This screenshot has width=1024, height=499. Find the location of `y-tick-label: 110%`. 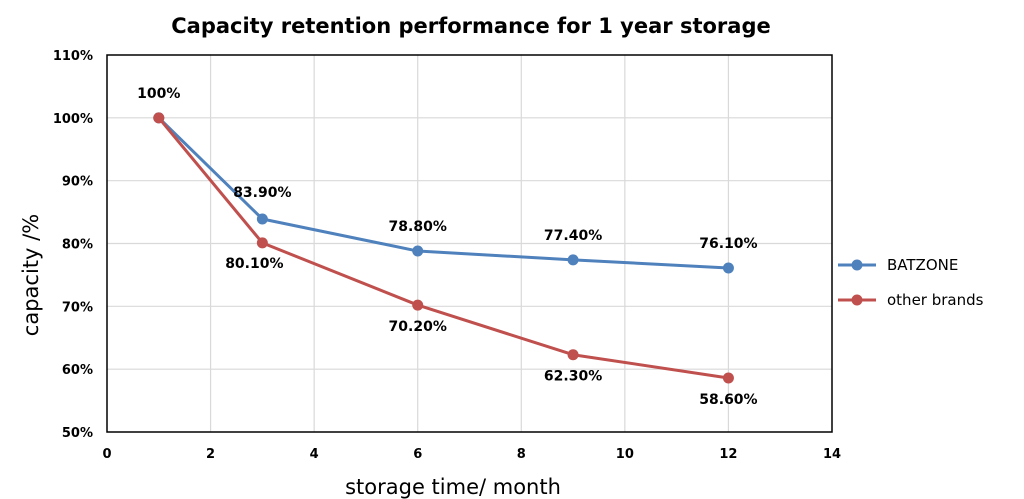

y-tick-label: 110% is located at coordinates (73, 56).